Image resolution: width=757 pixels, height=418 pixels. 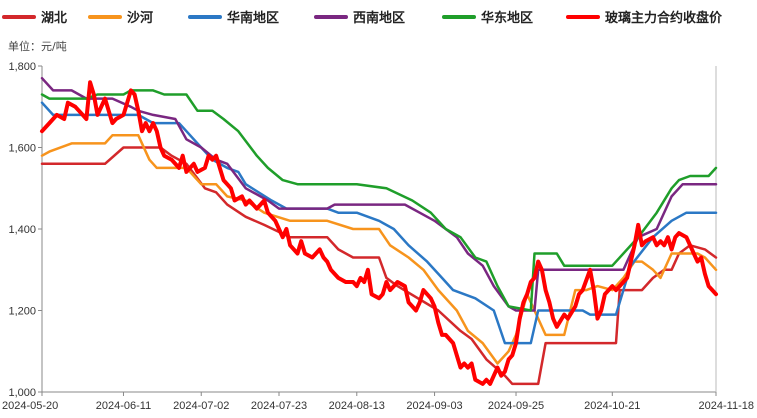 I want to click on y-tick-label: 1,200, so click(x=22, y=312).